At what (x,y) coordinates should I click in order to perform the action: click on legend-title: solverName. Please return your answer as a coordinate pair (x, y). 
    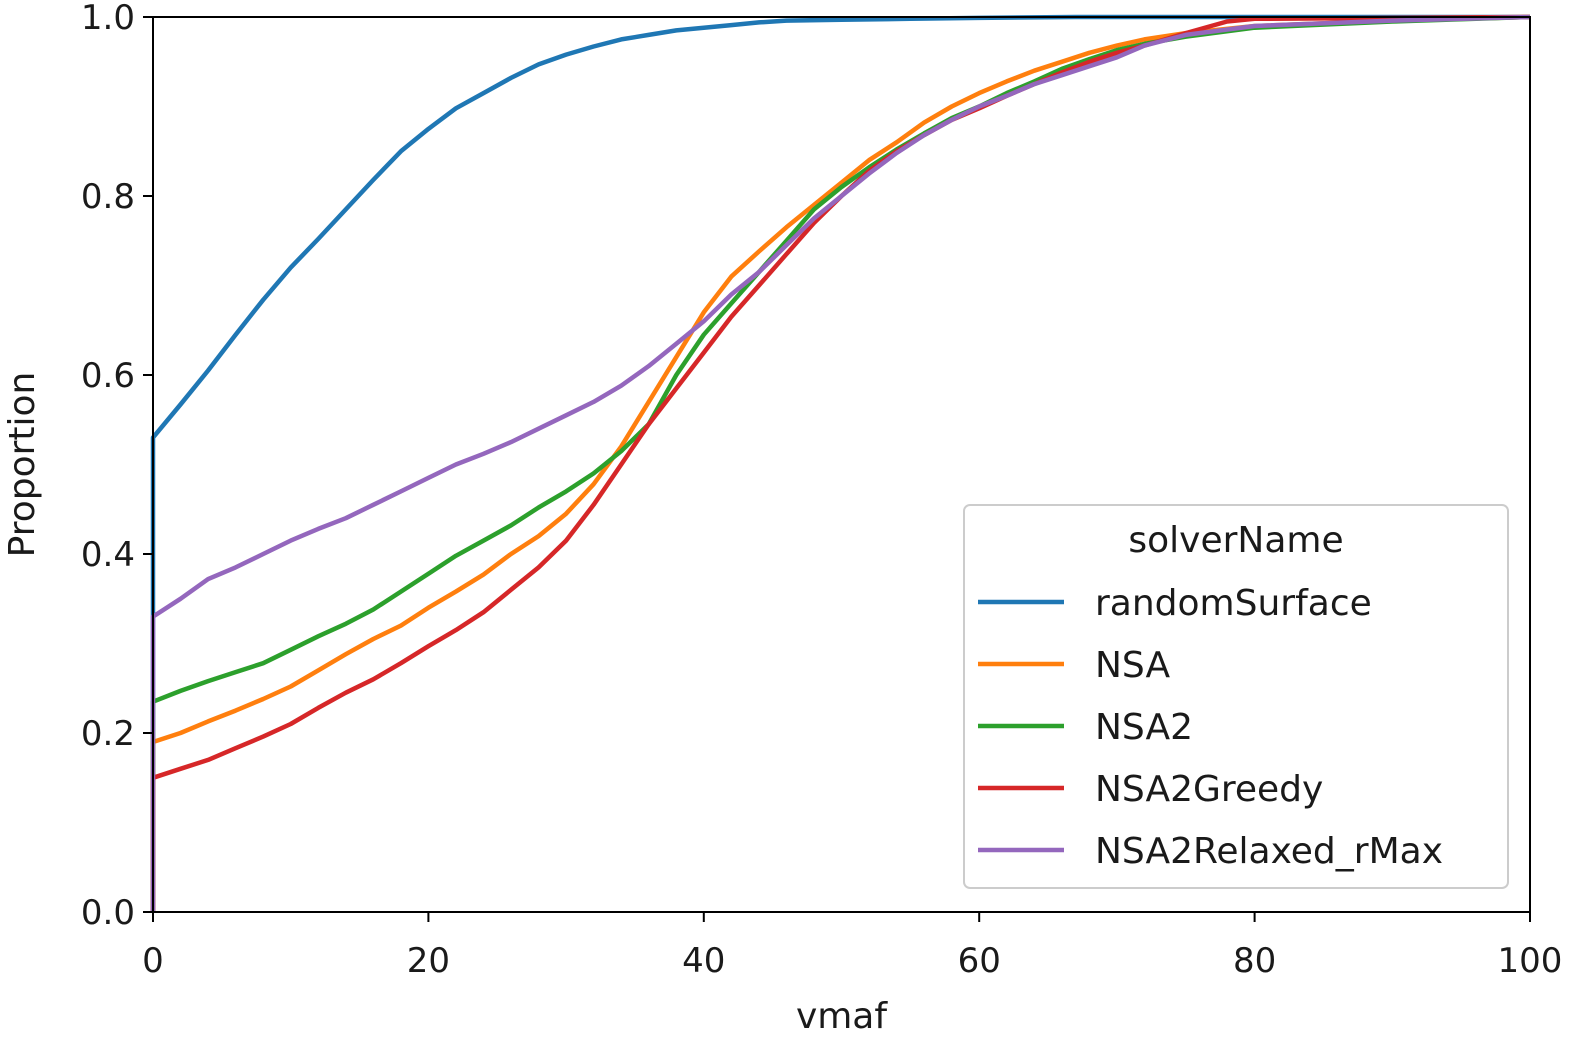
    Looking at the image, I should click on (1235, 540).